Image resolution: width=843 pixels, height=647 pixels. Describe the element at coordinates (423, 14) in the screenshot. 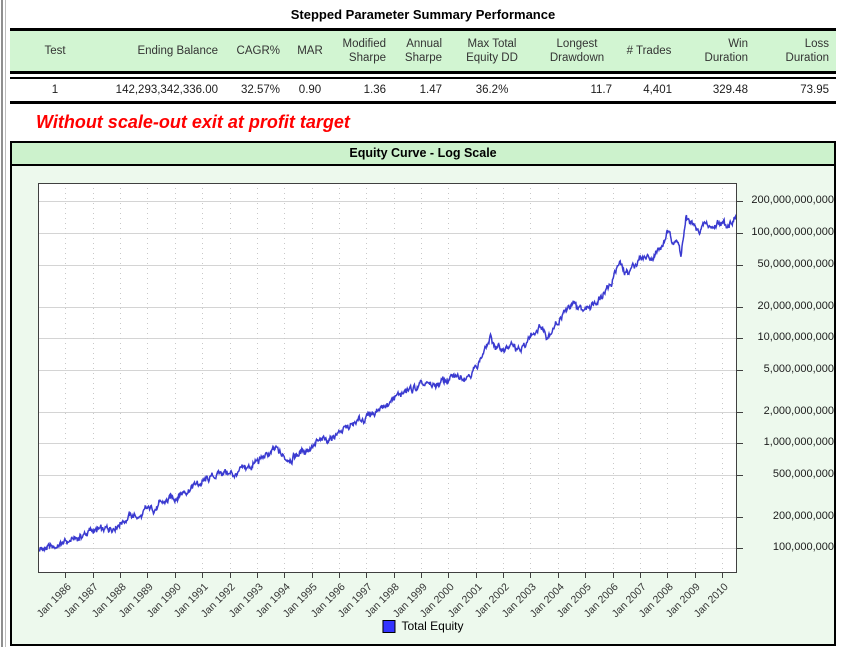

I see `page-title: Stepped Parameter Summary Performance` at that location.